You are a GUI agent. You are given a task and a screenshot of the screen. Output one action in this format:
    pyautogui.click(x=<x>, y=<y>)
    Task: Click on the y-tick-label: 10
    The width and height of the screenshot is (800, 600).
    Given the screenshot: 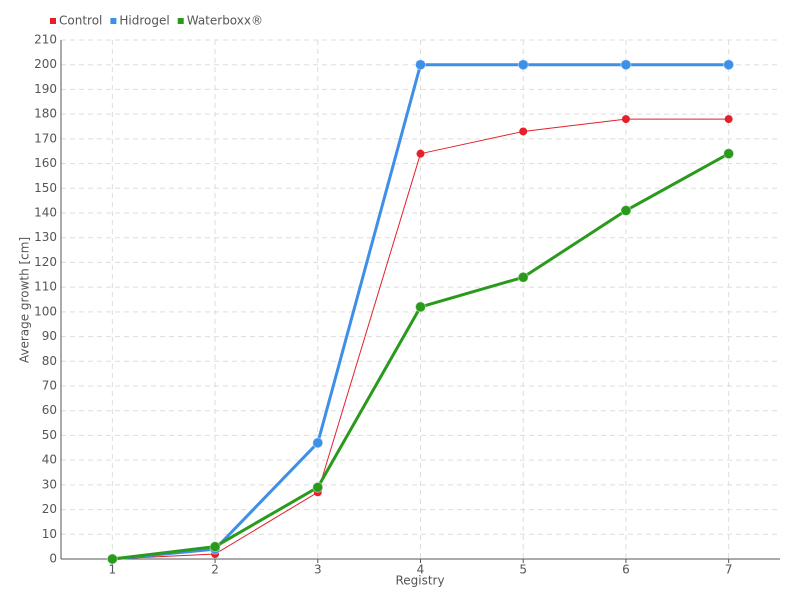 What is the action you would take?
    pyautogui.click(x=49, y=534)
    